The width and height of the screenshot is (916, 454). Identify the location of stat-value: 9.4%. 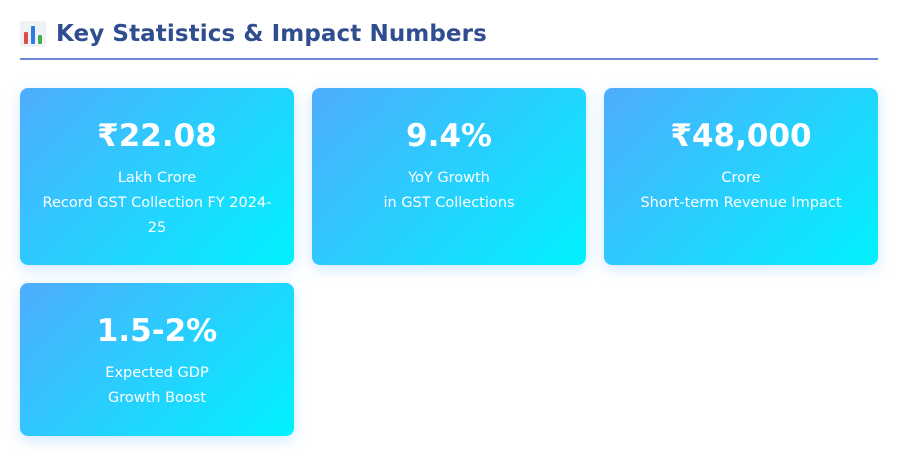
(449, 136).